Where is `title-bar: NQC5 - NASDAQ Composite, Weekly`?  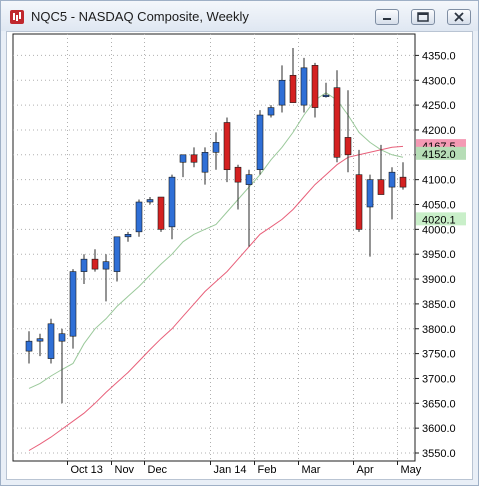 title-bar: NQC5 - NASDAQ Composite, Weekly is located at coordinates (239, 16).